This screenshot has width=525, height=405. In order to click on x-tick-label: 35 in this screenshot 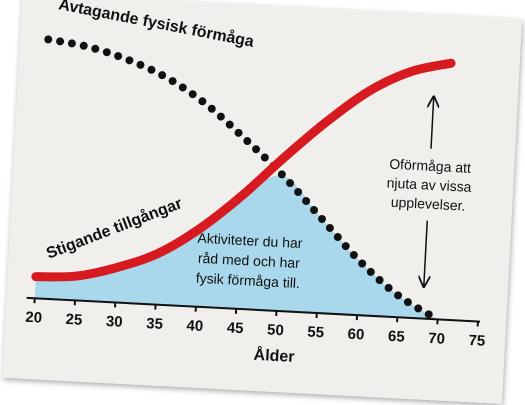, I will do `click(155, 324)`.